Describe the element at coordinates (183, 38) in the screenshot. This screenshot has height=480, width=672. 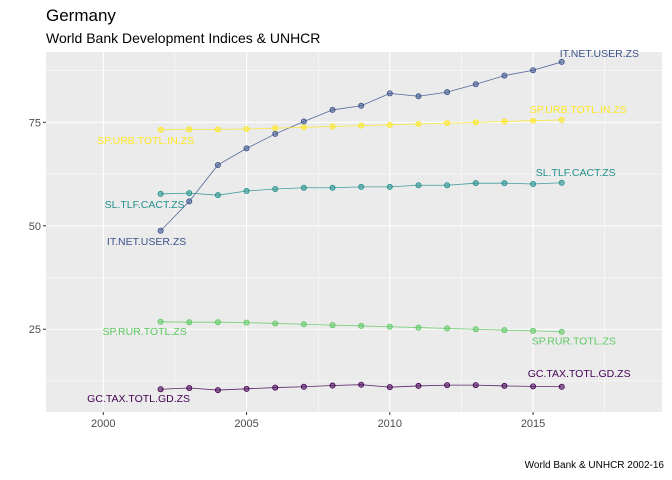
I see `chart-subtitle: World Bank Development Indices & UNHCR` at that location.